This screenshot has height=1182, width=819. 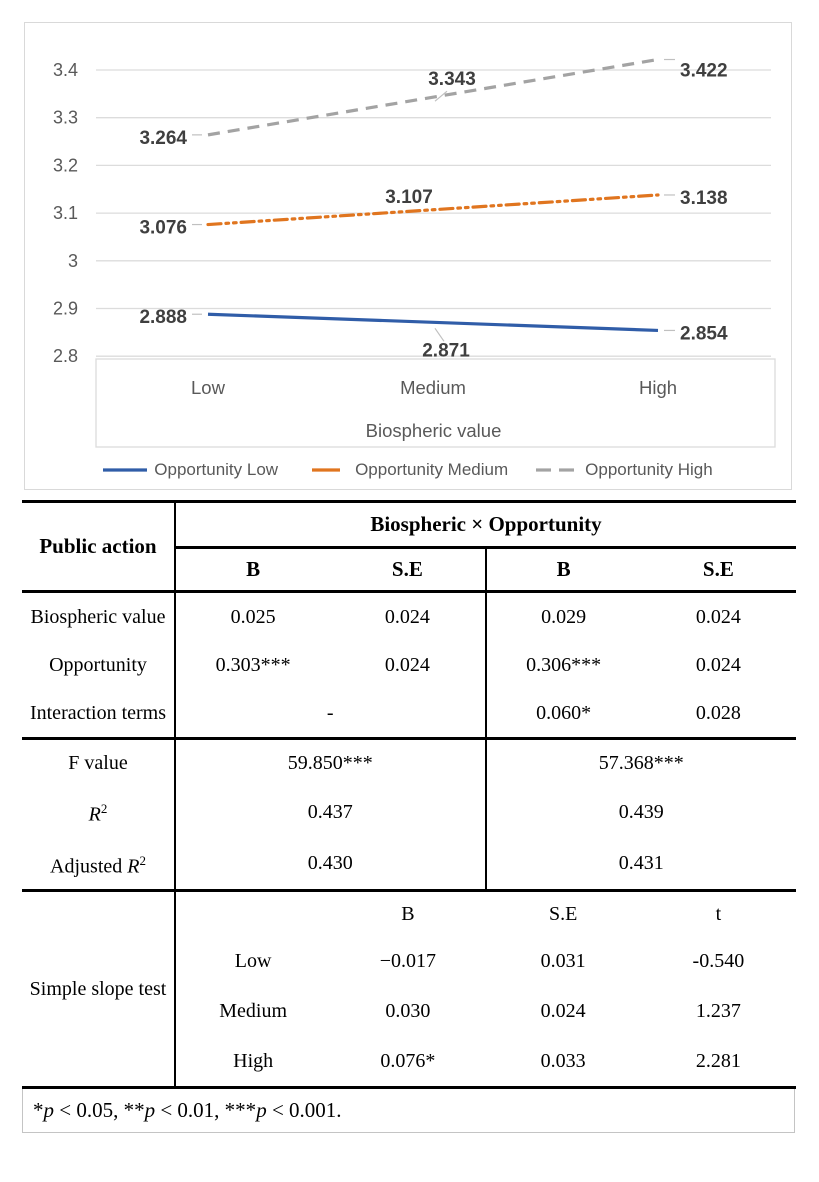 What do you see at coordinates (408, 914) in the screenshot?
I see `col-header-b: B` at bounding box center [408, 914].